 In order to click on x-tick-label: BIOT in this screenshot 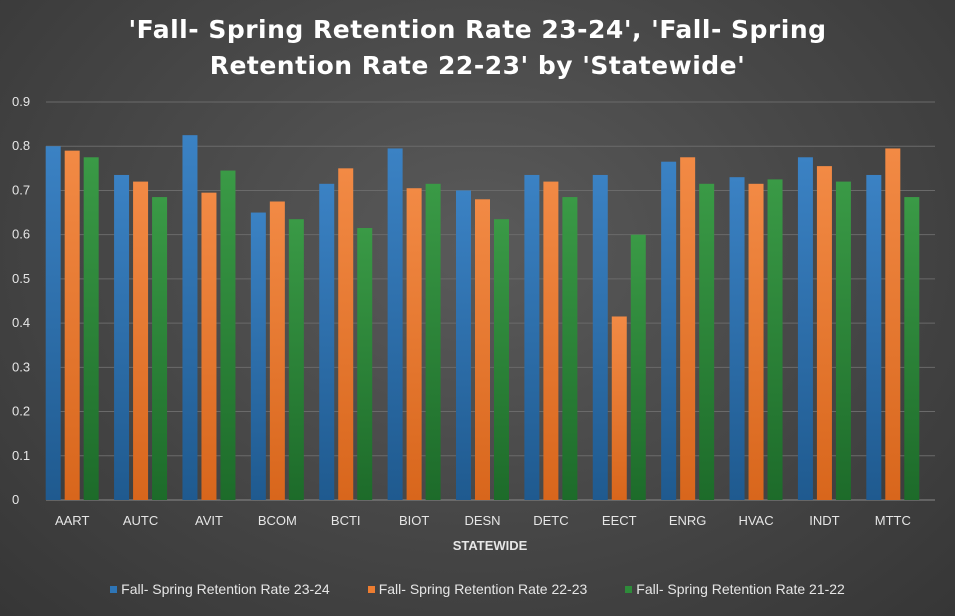, I will do `click(414, 520)`.